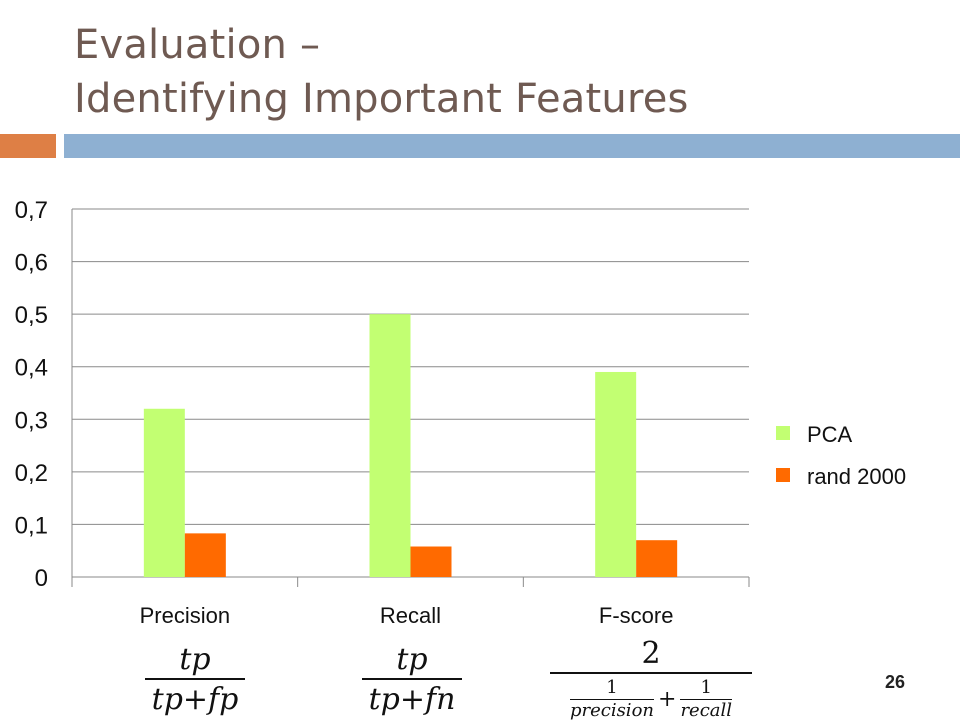  Describe the element at coordinates (41, 578) in the screenshot. I see `y-tick-label: 0` at that location.